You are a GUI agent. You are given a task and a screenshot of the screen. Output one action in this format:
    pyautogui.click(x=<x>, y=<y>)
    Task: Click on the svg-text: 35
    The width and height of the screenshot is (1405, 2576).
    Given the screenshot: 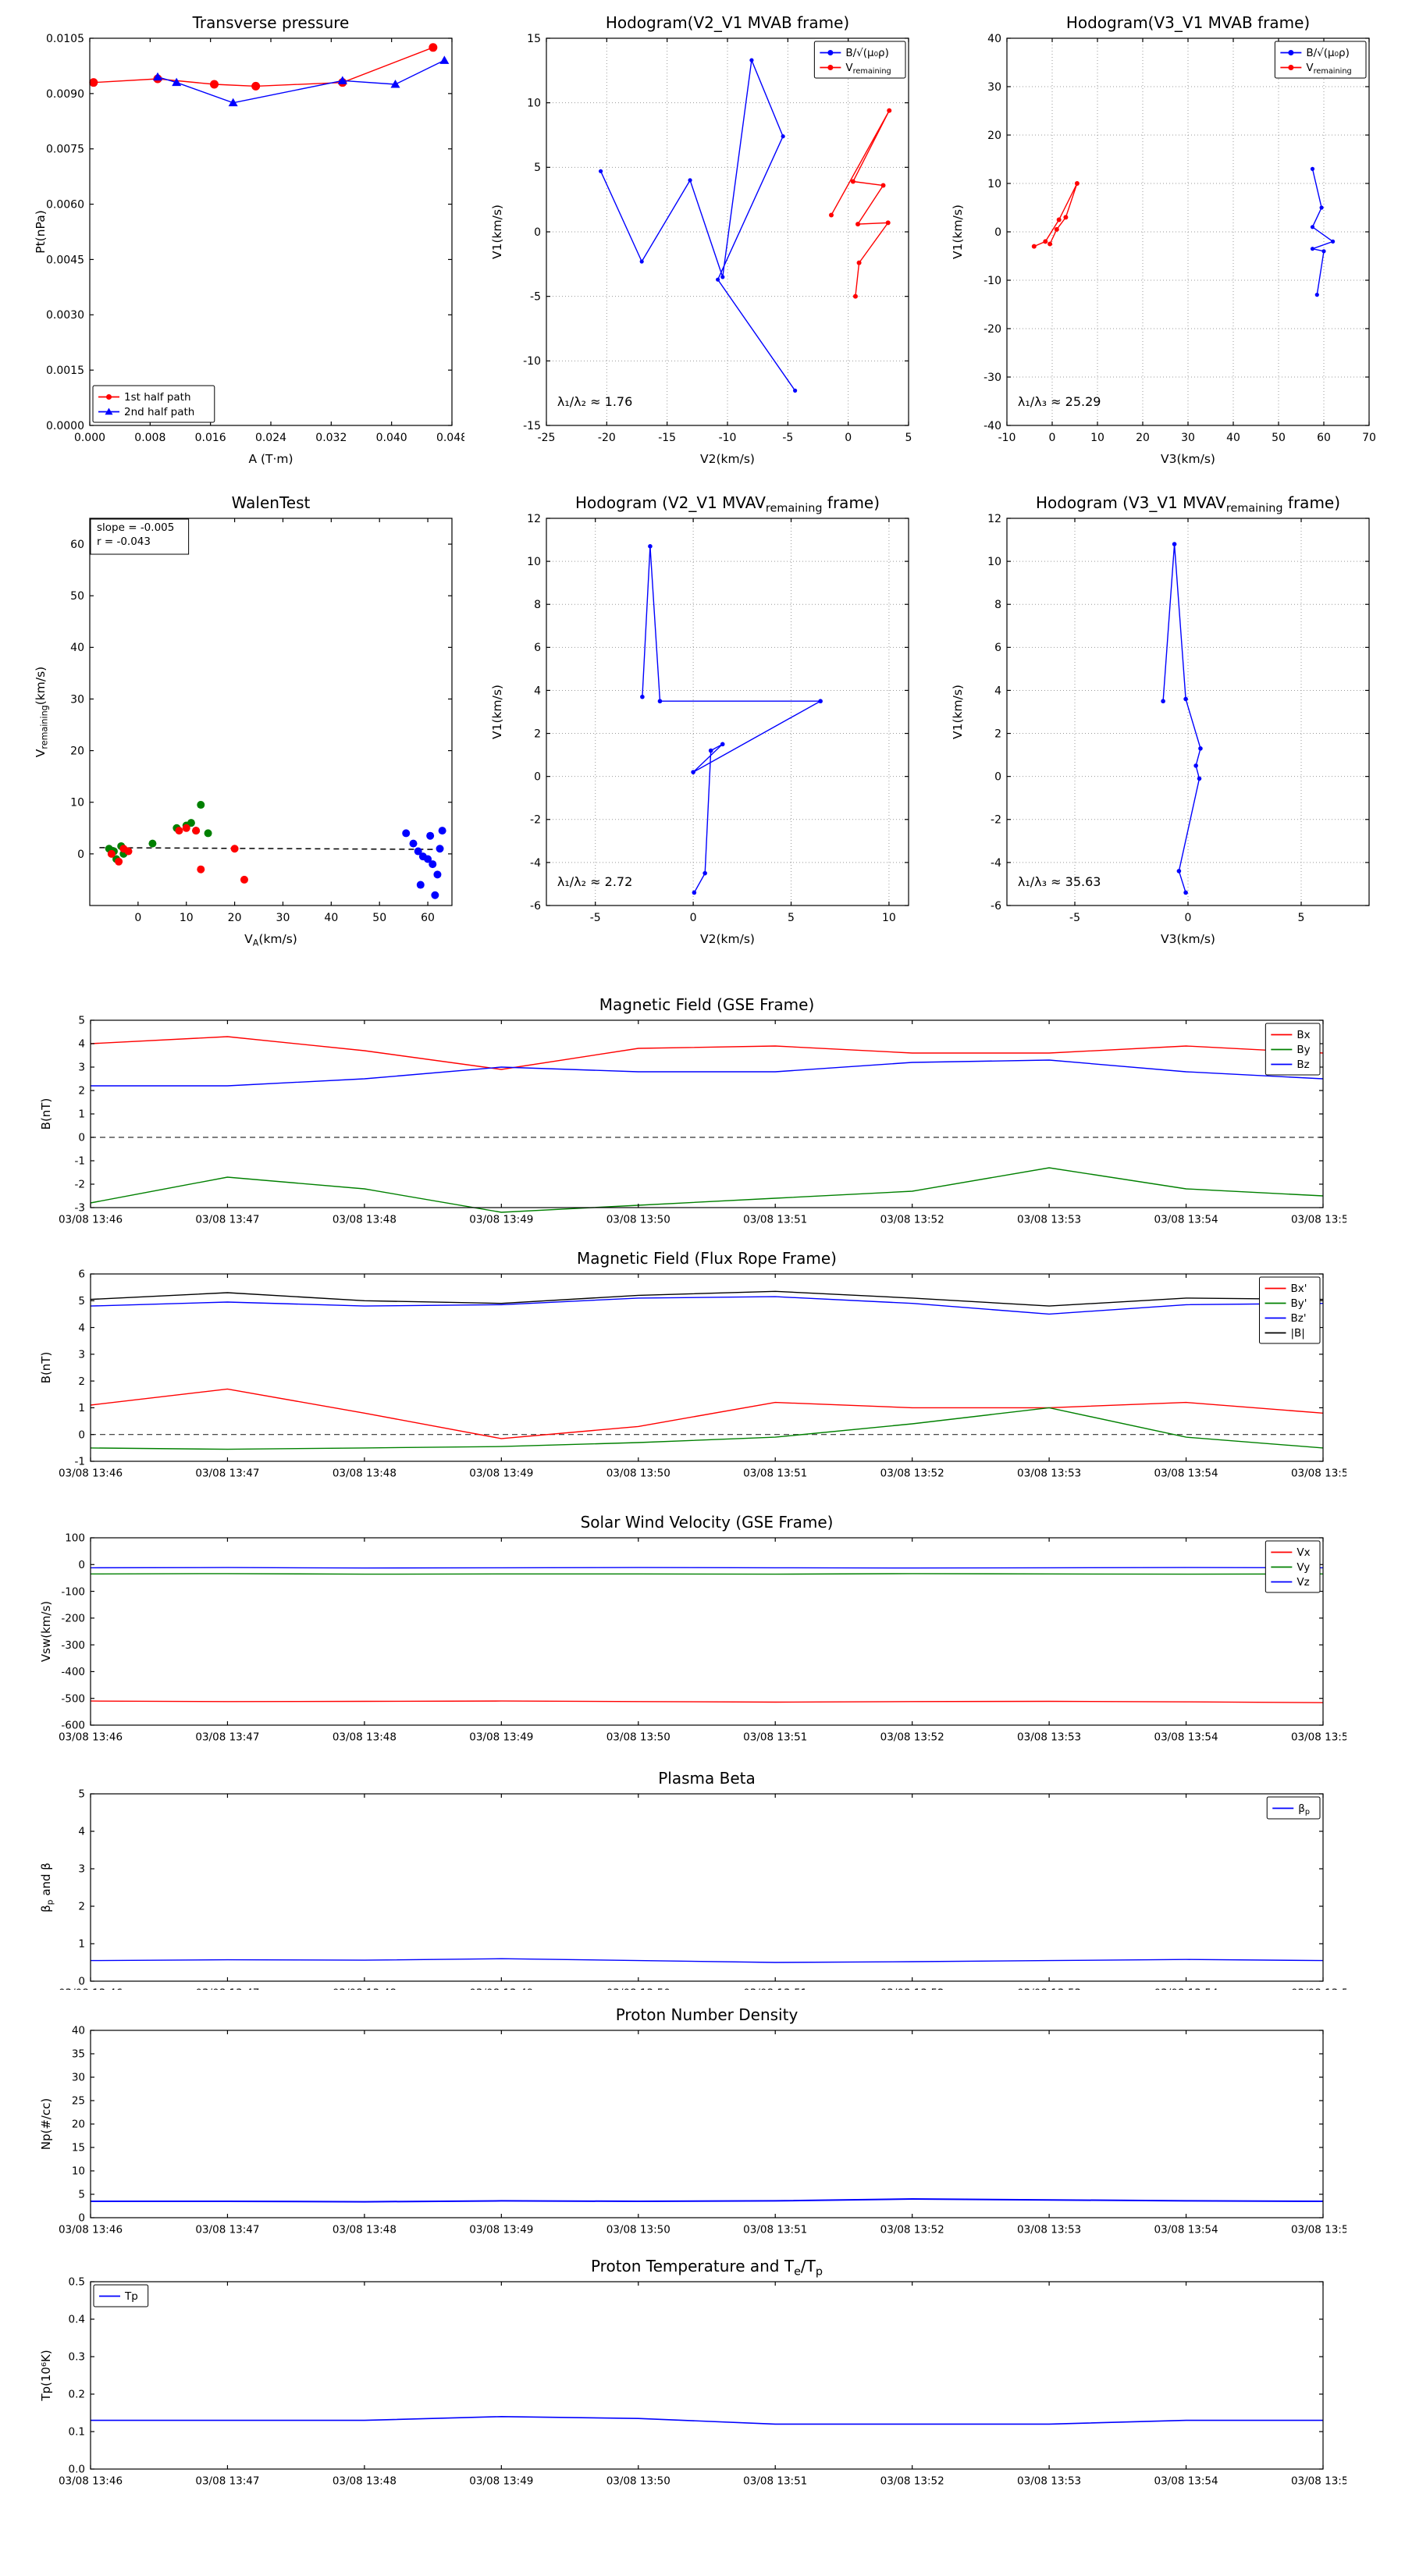 What is the action you would take?
    pyautogui.click(x=78, y=2054)
    